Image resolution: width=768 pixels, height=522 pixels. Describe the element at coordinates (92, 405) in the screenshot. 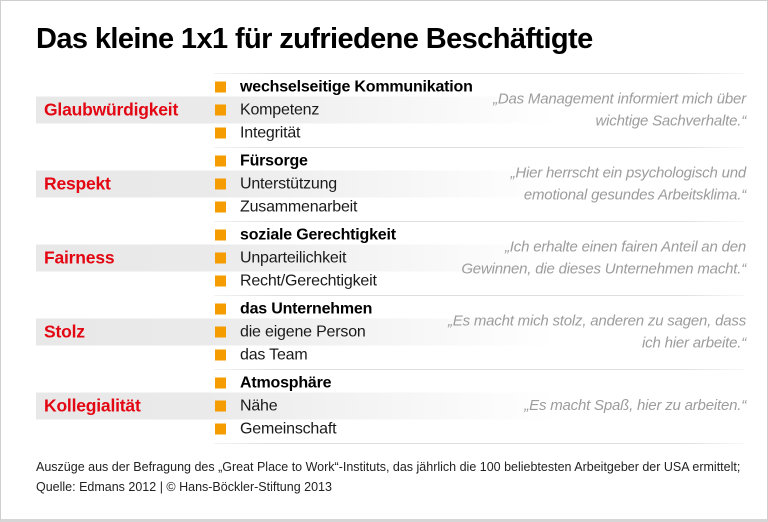

I see `category-label: Kollegialität` at that location.